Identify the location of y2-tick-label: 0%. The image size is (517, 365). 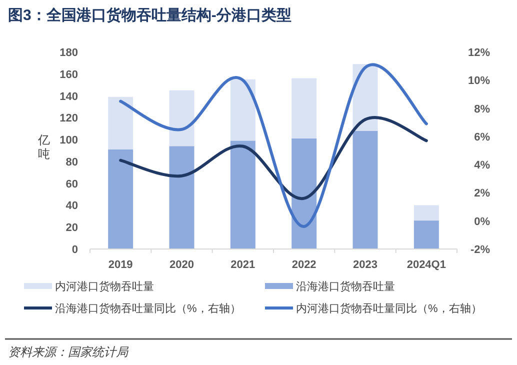
(482, 222).